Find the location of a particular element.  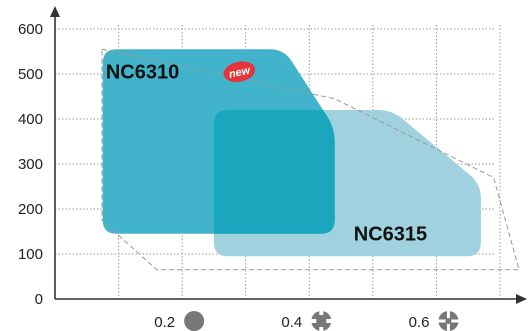

x-axis-arrow is located at coordinates (521, 299).